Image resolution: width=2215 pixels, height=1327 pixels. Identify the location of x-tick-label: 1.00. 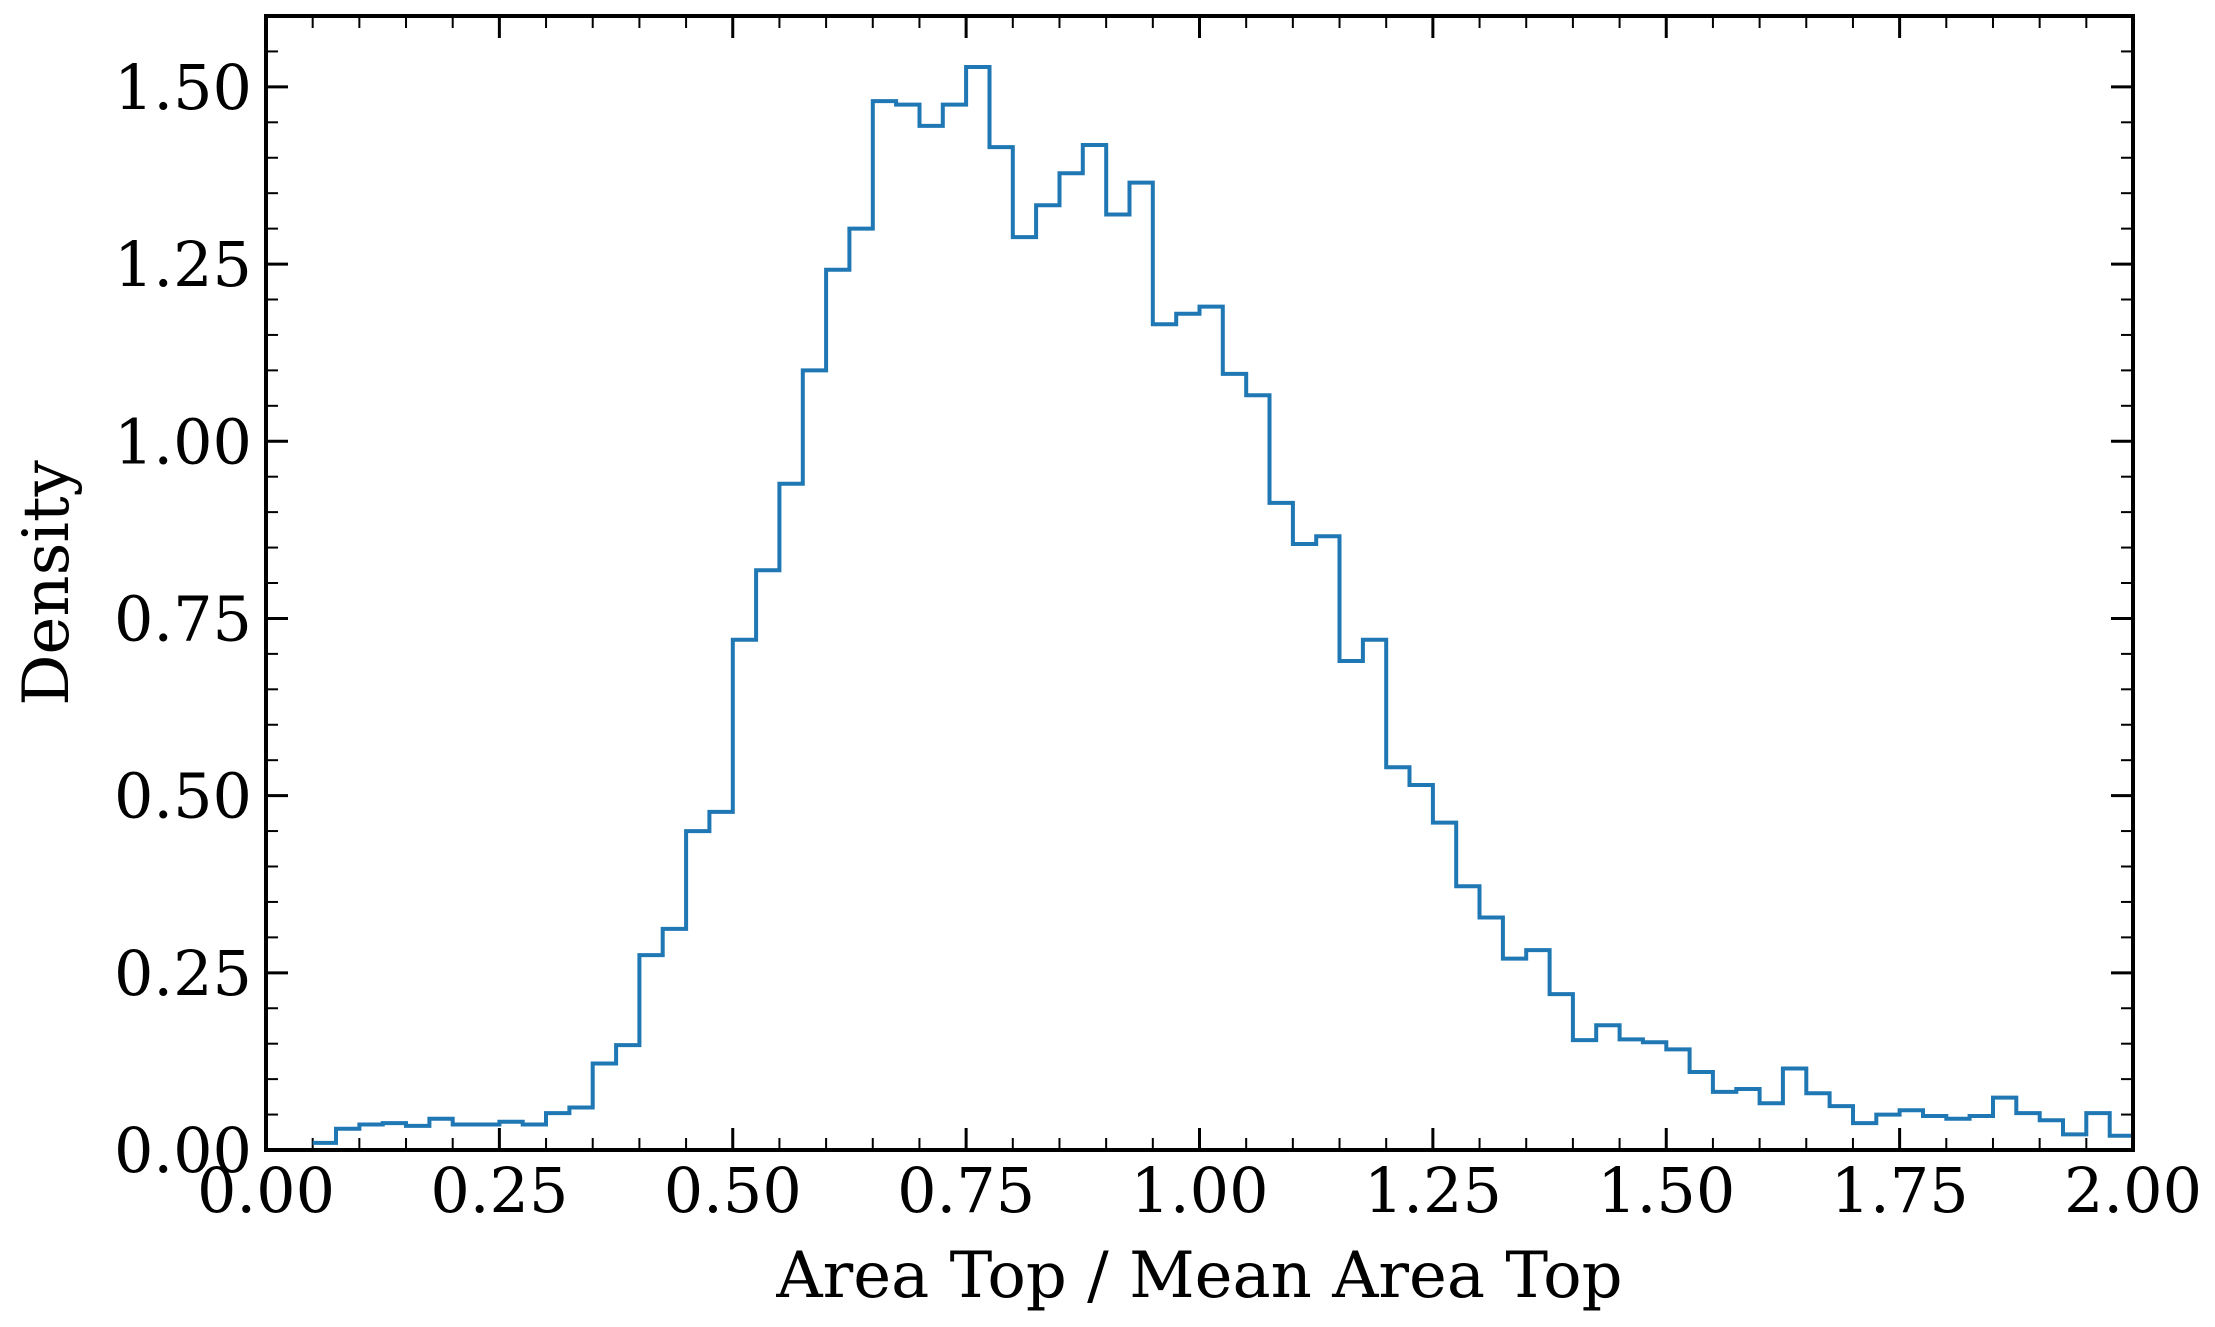
(1199, 1190).